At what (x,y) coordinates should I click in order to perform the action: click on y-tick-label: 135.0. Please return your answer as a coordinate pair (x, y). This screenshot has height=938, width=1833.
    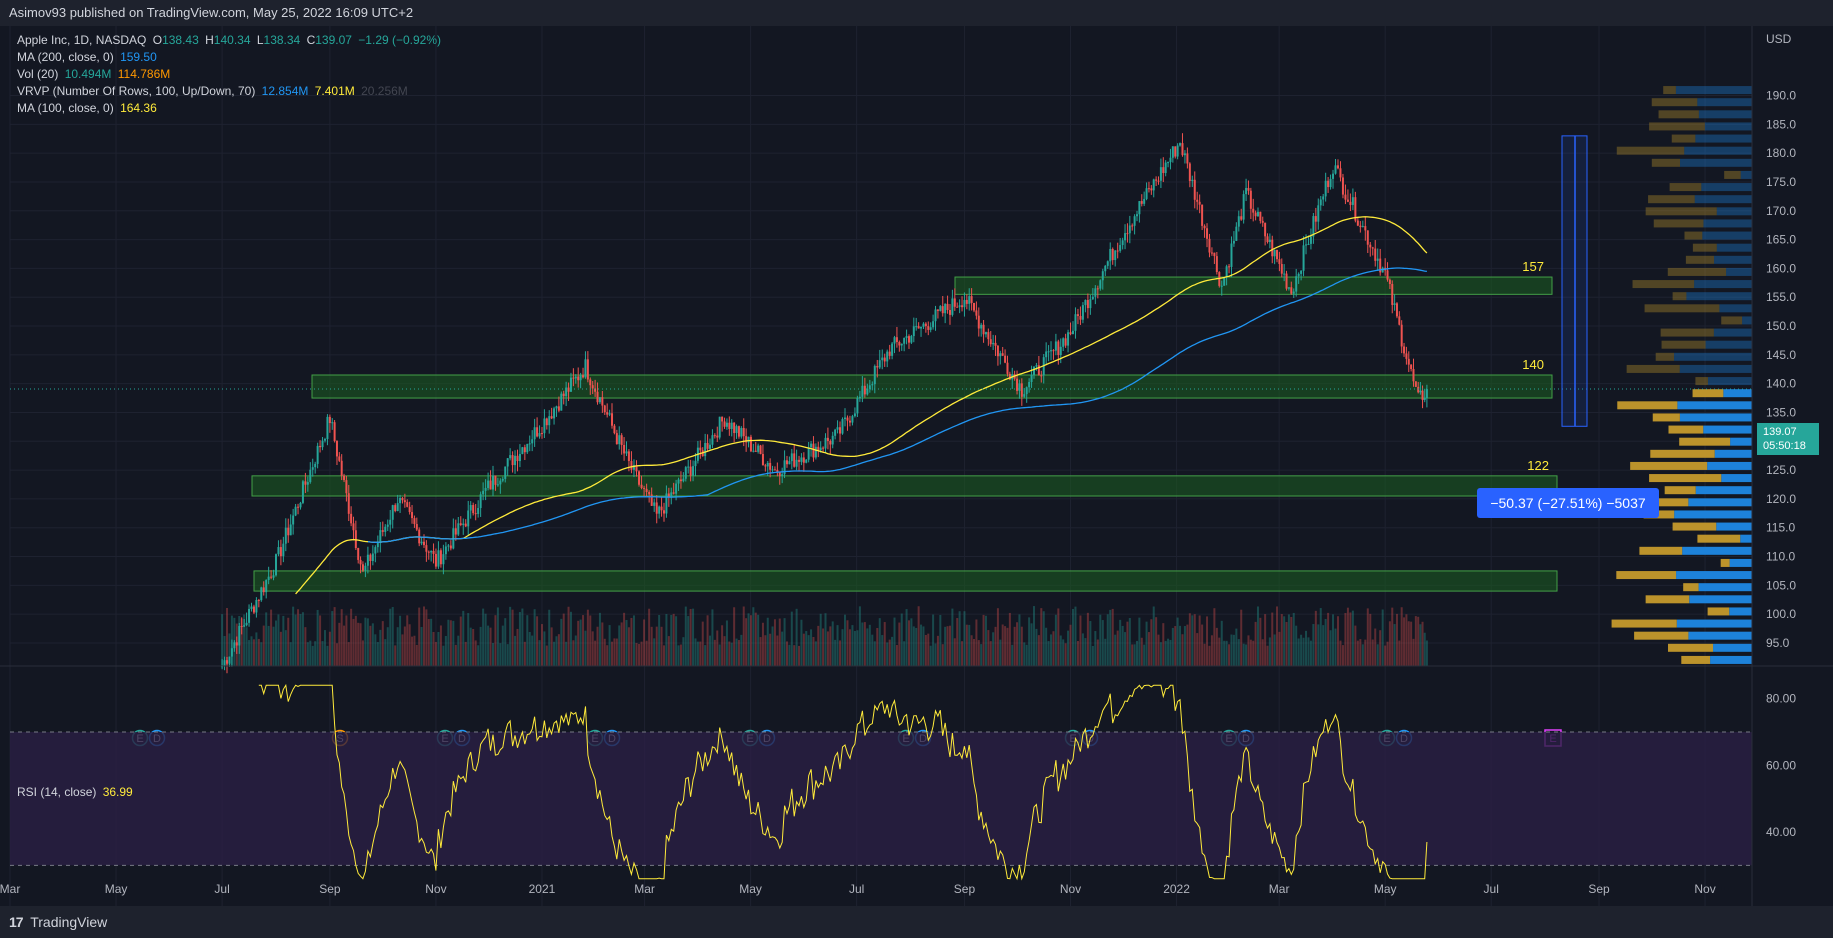
    Looking at the image, I should click on (1781, 412).